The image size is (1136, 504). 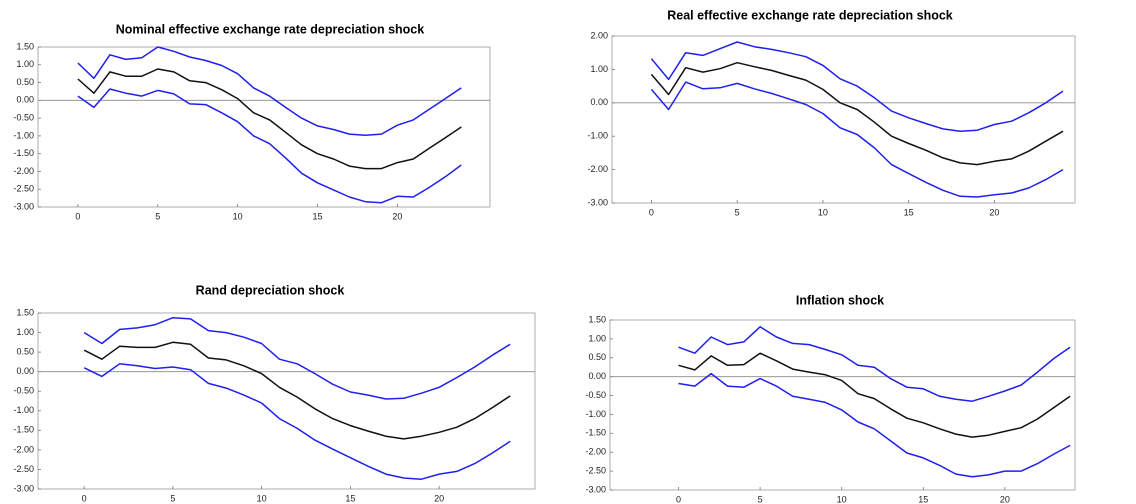 I want to click on y-tick-label: 2.00, so click(x=599, y=35).